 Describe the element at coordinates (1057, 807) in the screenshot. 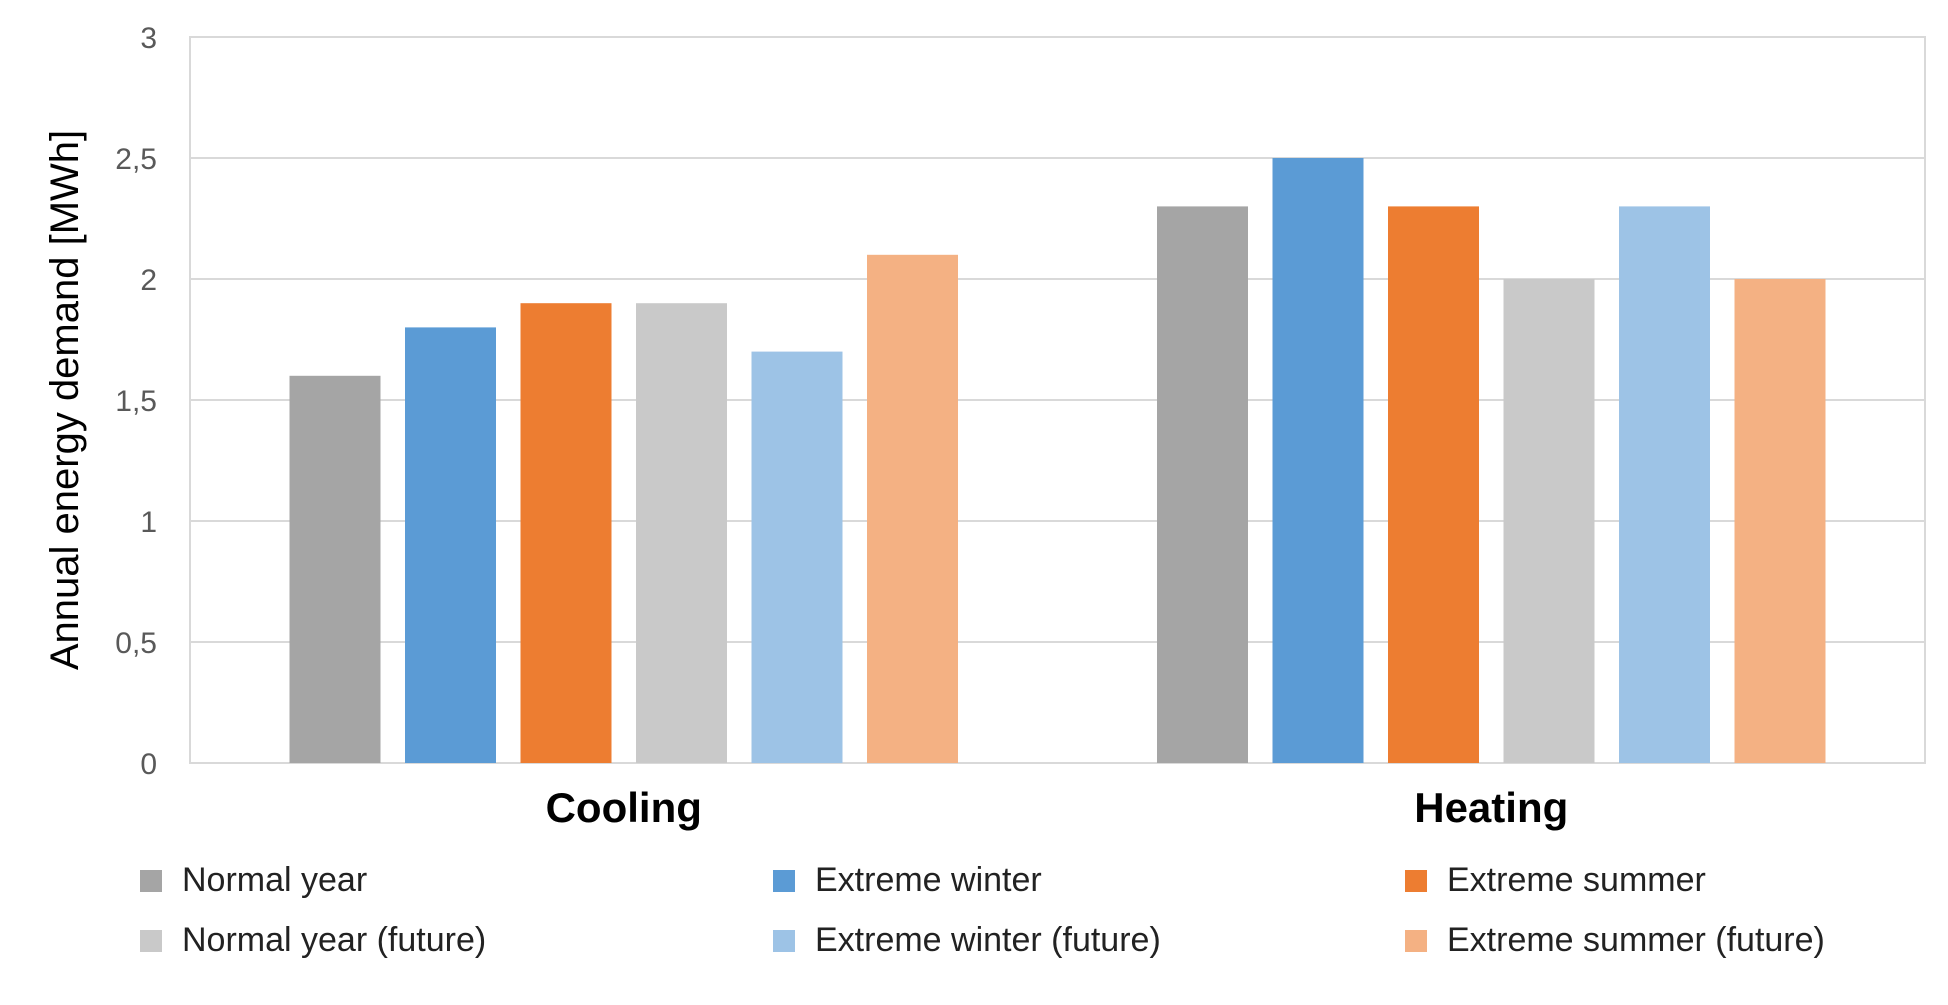

I see `category-labels: Cooling Heating` at that location.